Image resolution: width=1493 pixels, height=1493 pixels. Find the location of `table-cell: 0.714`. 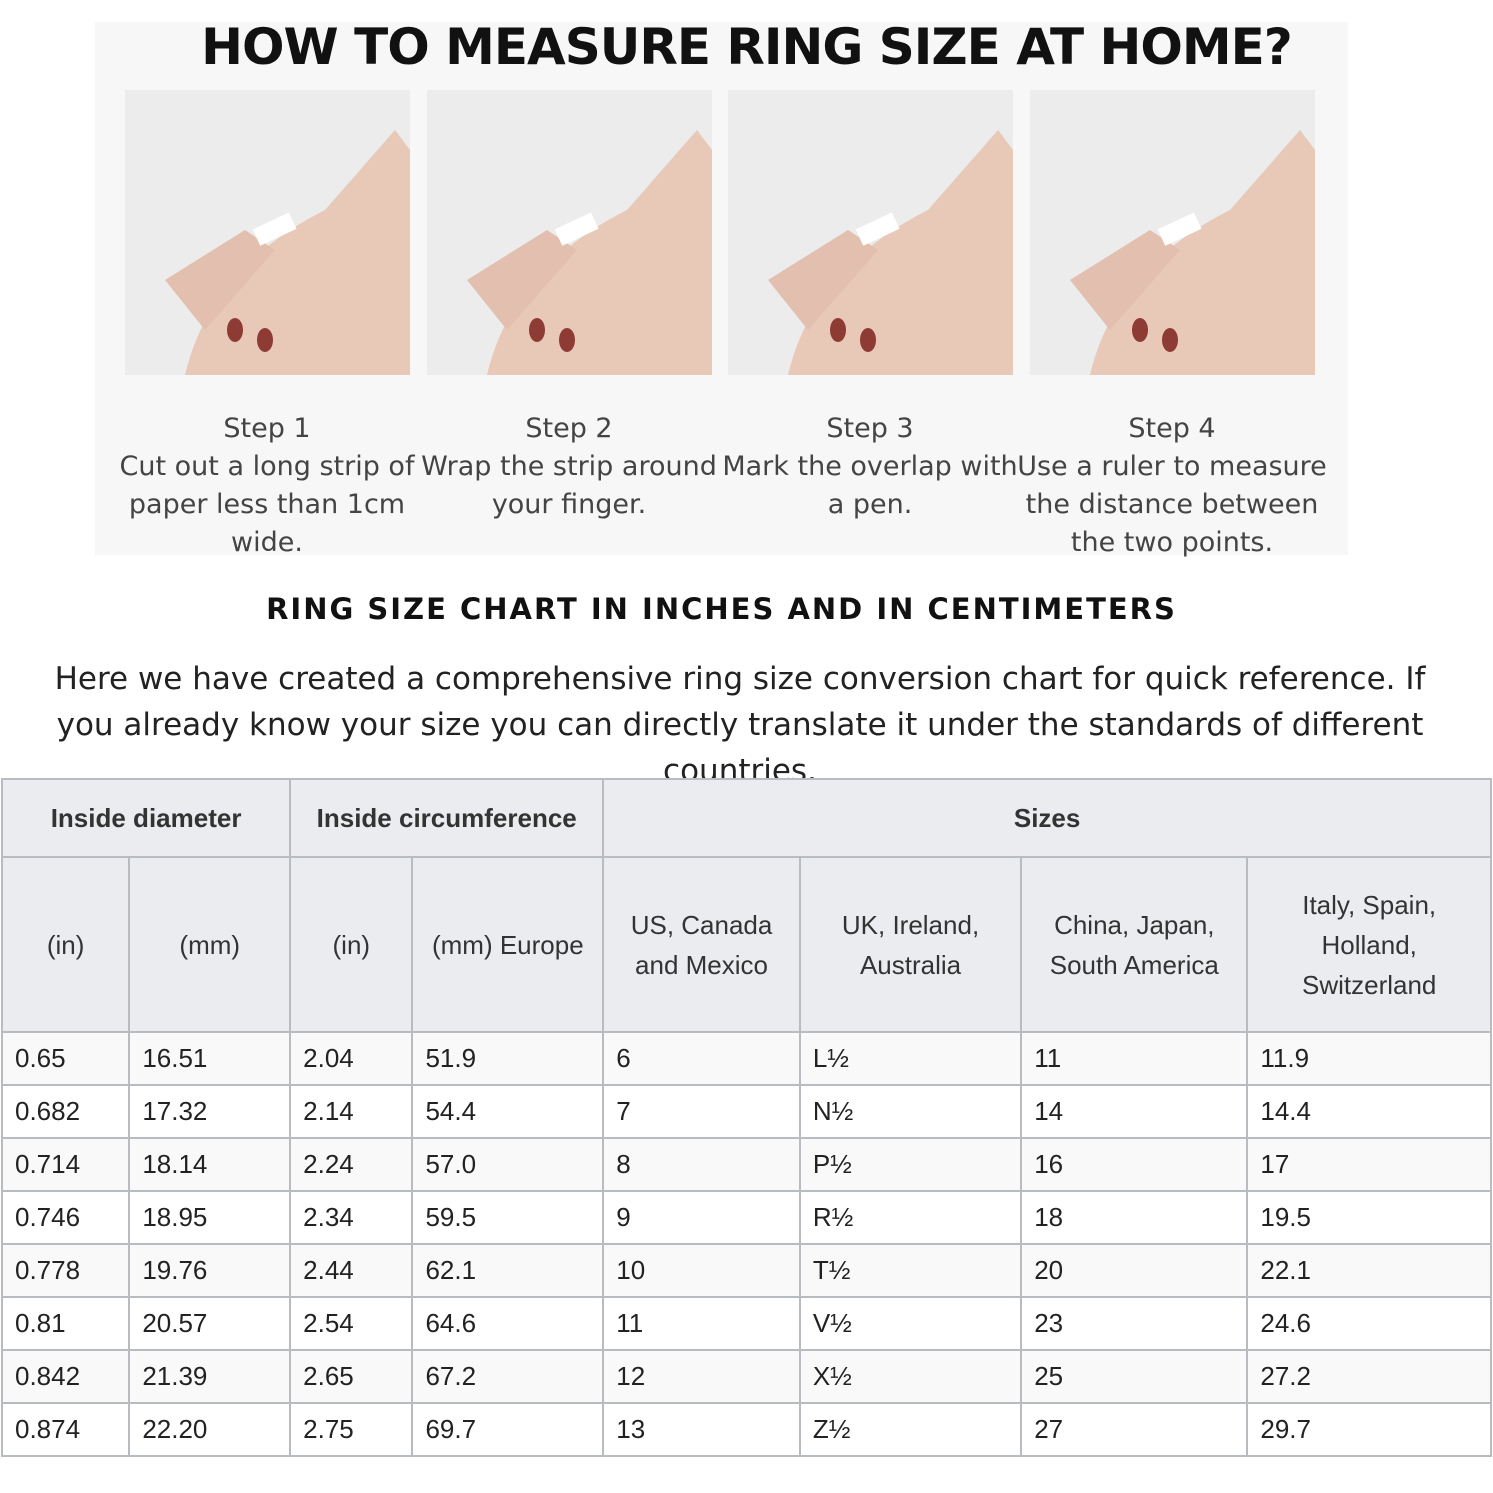

table-cell: 0.714 is located at coordinates (65, 1164).